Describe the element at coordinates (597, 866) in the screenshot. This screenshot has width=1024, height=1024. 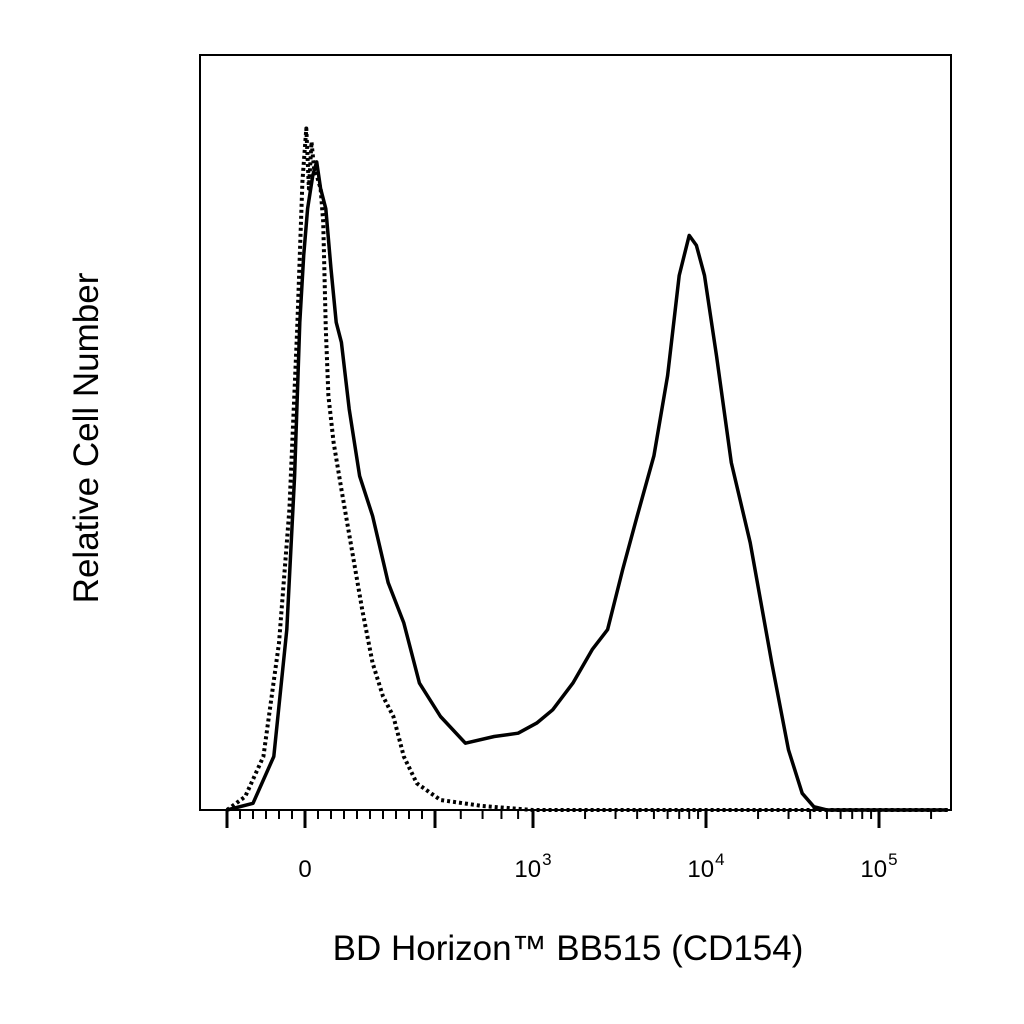
I see `x-tick-labels: 0 10³ 10⁴ 10⁵` at that location.